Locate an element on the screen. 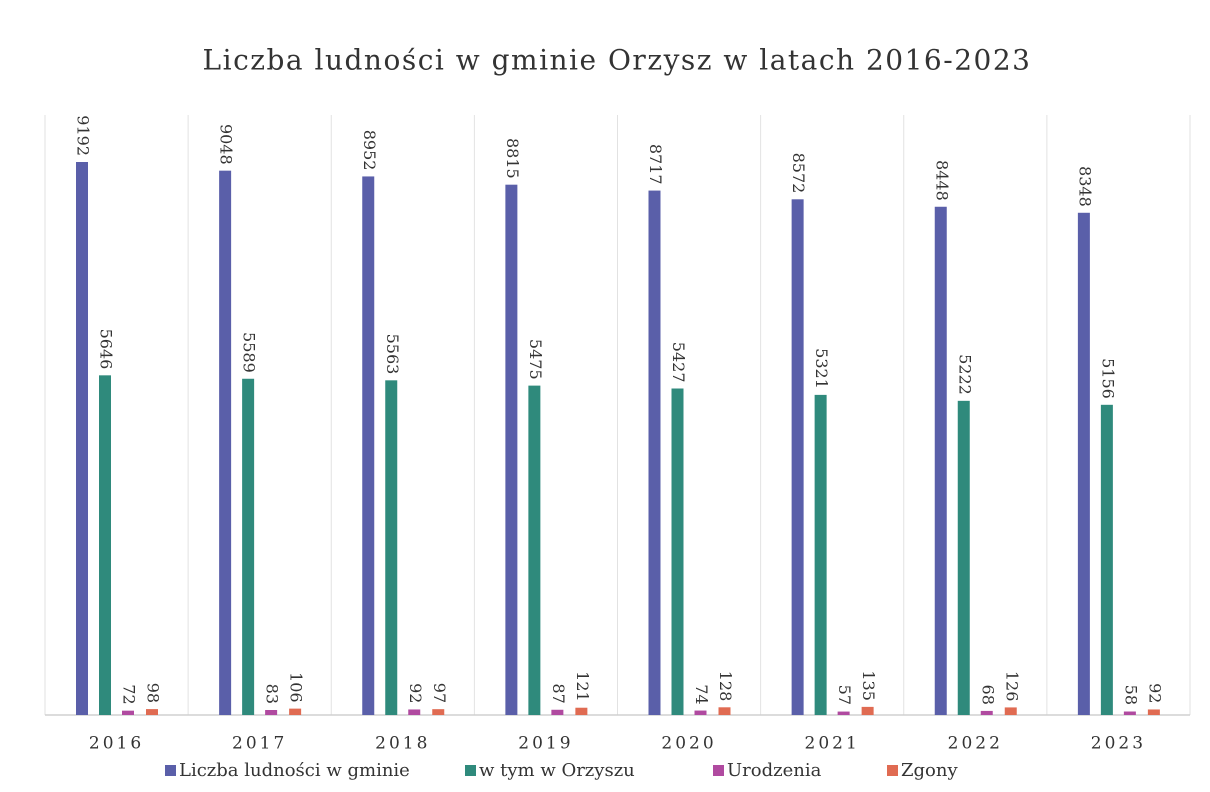 This screenshot has width=1210, height=792. value-label: 126 is located at coordinates (1011, 686).